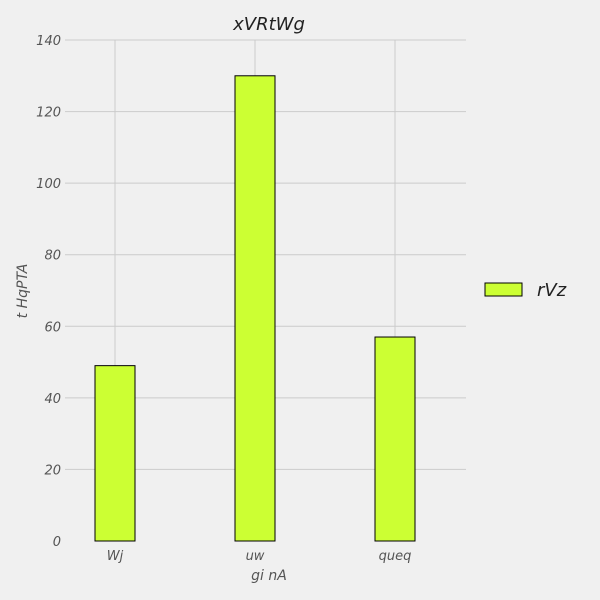 The image size is (600, 600). What do you see at coordinates (395, 556) in the screenshot?
I see `x-tick-label: queq` at bounding box center [395, 556].